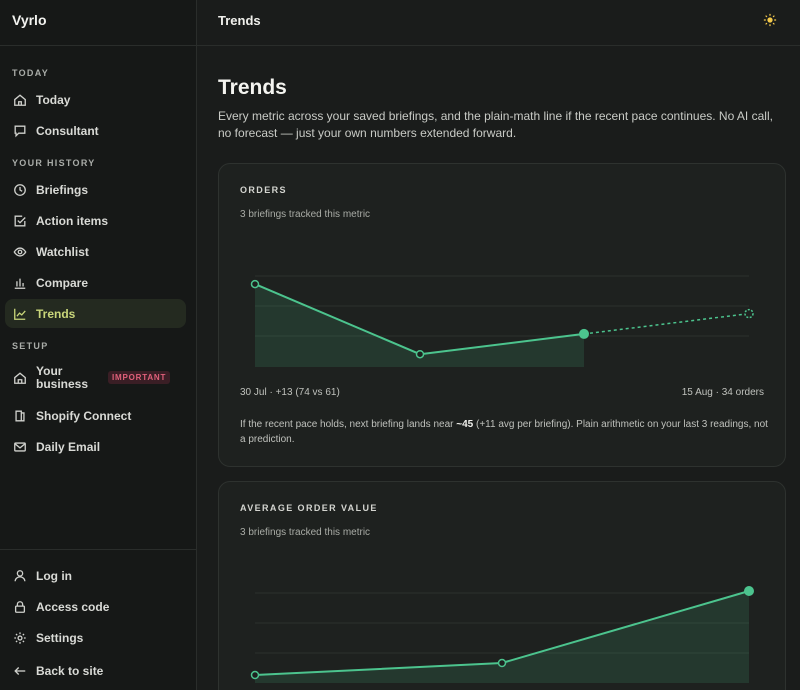 Image resolution: width=800 pixels, height=690 pixels. What do you see at coordinates (62, 251) in the screenshot?
I see `sidebar-item-label: Watchlist` at bounding box center [62, 251].